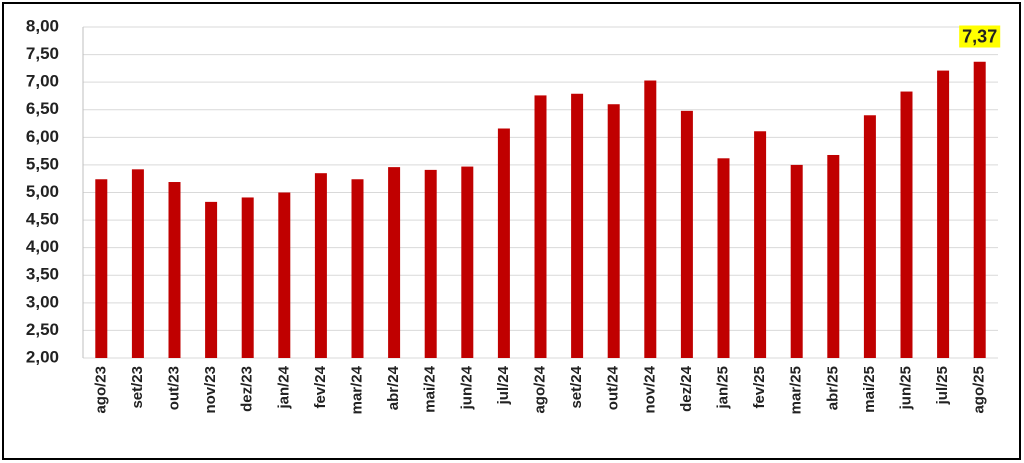 The image size is (1024, 463). What do you see at coordinates (466, 387) in the screenshot?
I see `x-tick-label: jun/24` at bounding box center [466, 387].